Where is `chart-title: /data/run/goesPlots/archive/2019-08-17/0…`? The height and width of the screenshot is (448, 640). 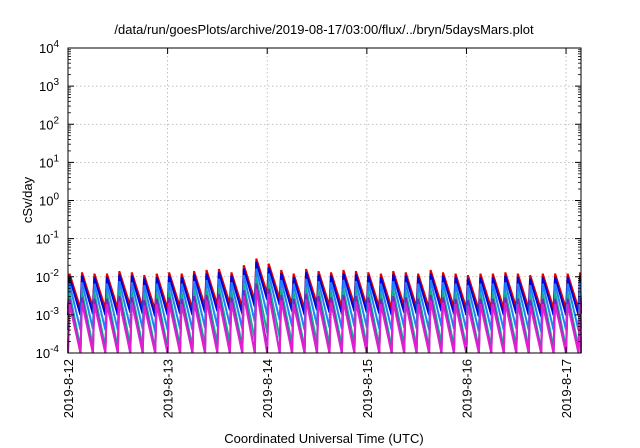
chart-title: /data/run/goesPlots/archive/2019-08-17/0… is located at coordinates (324, 29).